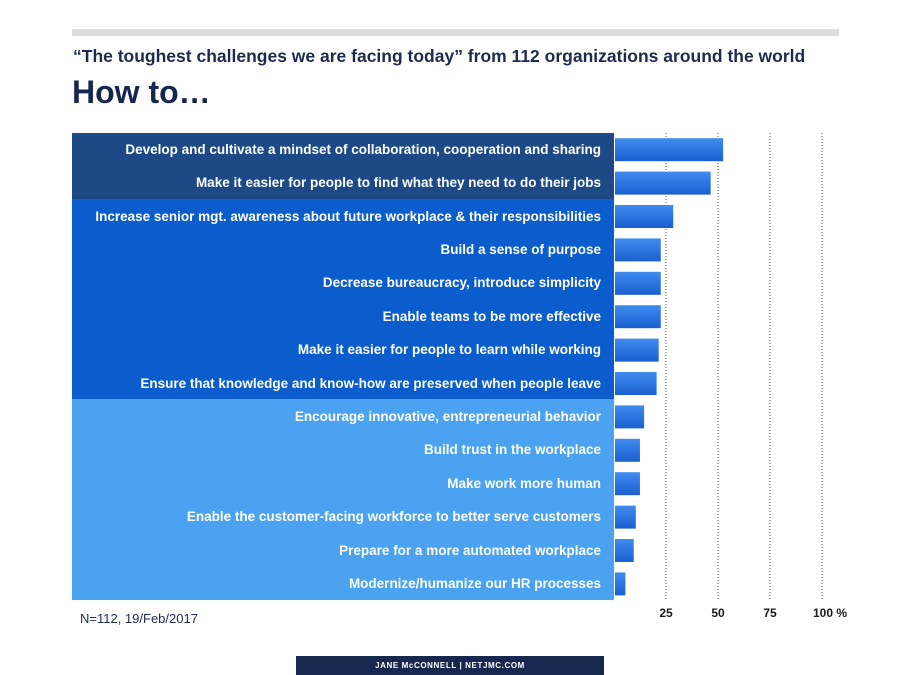  Describe the element at coordinates (343, 166) in the screenshot. I see `category-band-top` at that location.